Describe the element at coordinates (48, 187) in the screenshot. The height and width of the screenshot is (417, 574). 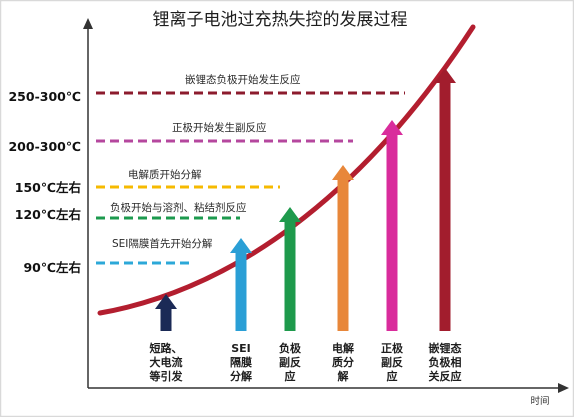
I see `temperature-label-150: 150℃左右` at that location.